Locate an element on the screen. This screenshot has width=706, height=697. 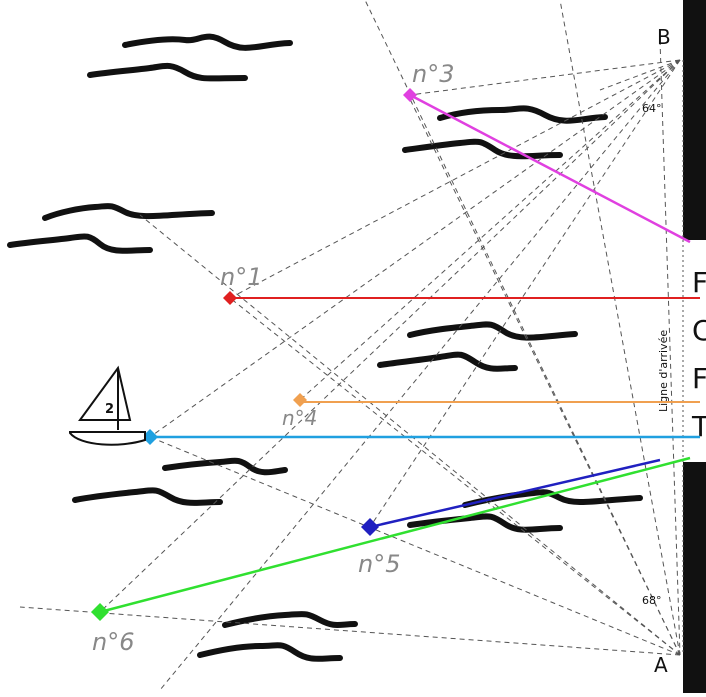
buoy-label-n5: n°5 is located at coordinates (379, 564).